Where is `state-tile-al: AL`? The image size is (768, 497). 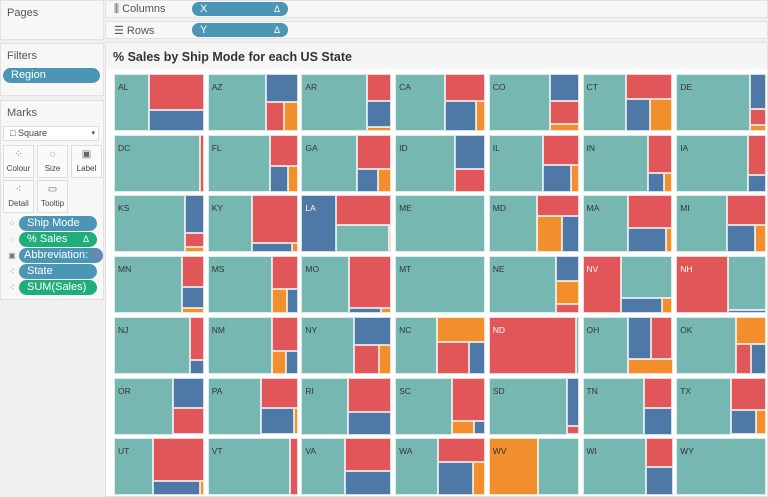 state-tile-al: AL is located at coordinates (159, 102).